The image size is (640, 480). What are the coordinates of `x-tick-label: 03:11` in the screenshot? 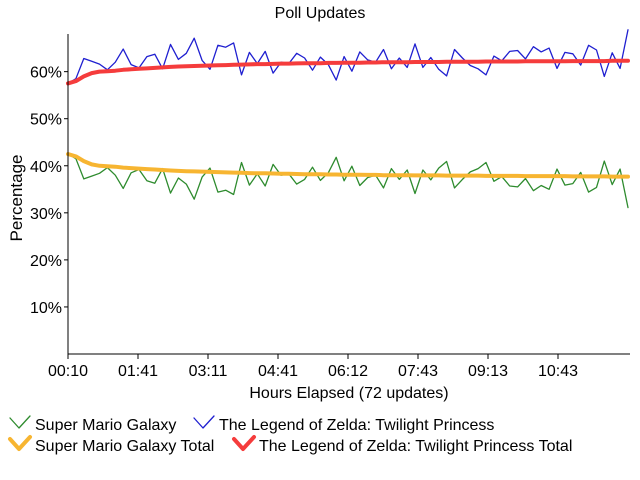 It's located at (208, 371).